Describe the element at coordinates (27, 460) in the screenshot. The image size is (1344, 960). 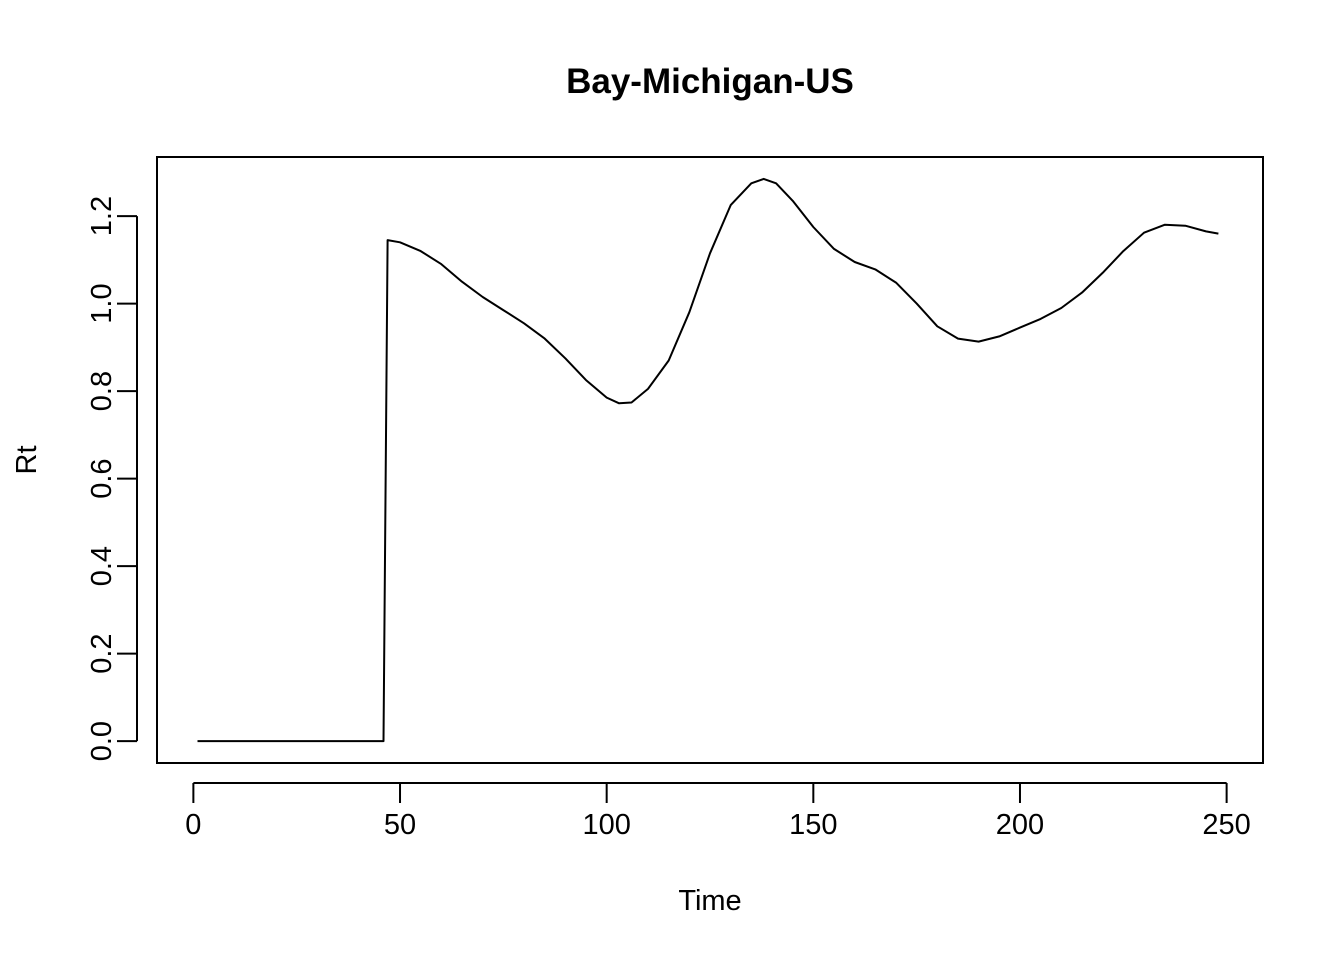
I see `y-axis-label: Rt` at that location.